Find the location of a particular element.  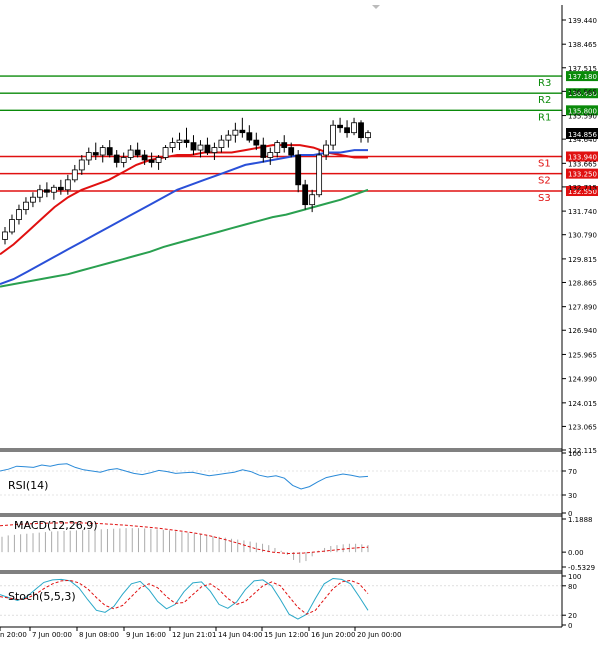

level-price-label: 135.800 is located at coordinates (582, 111).